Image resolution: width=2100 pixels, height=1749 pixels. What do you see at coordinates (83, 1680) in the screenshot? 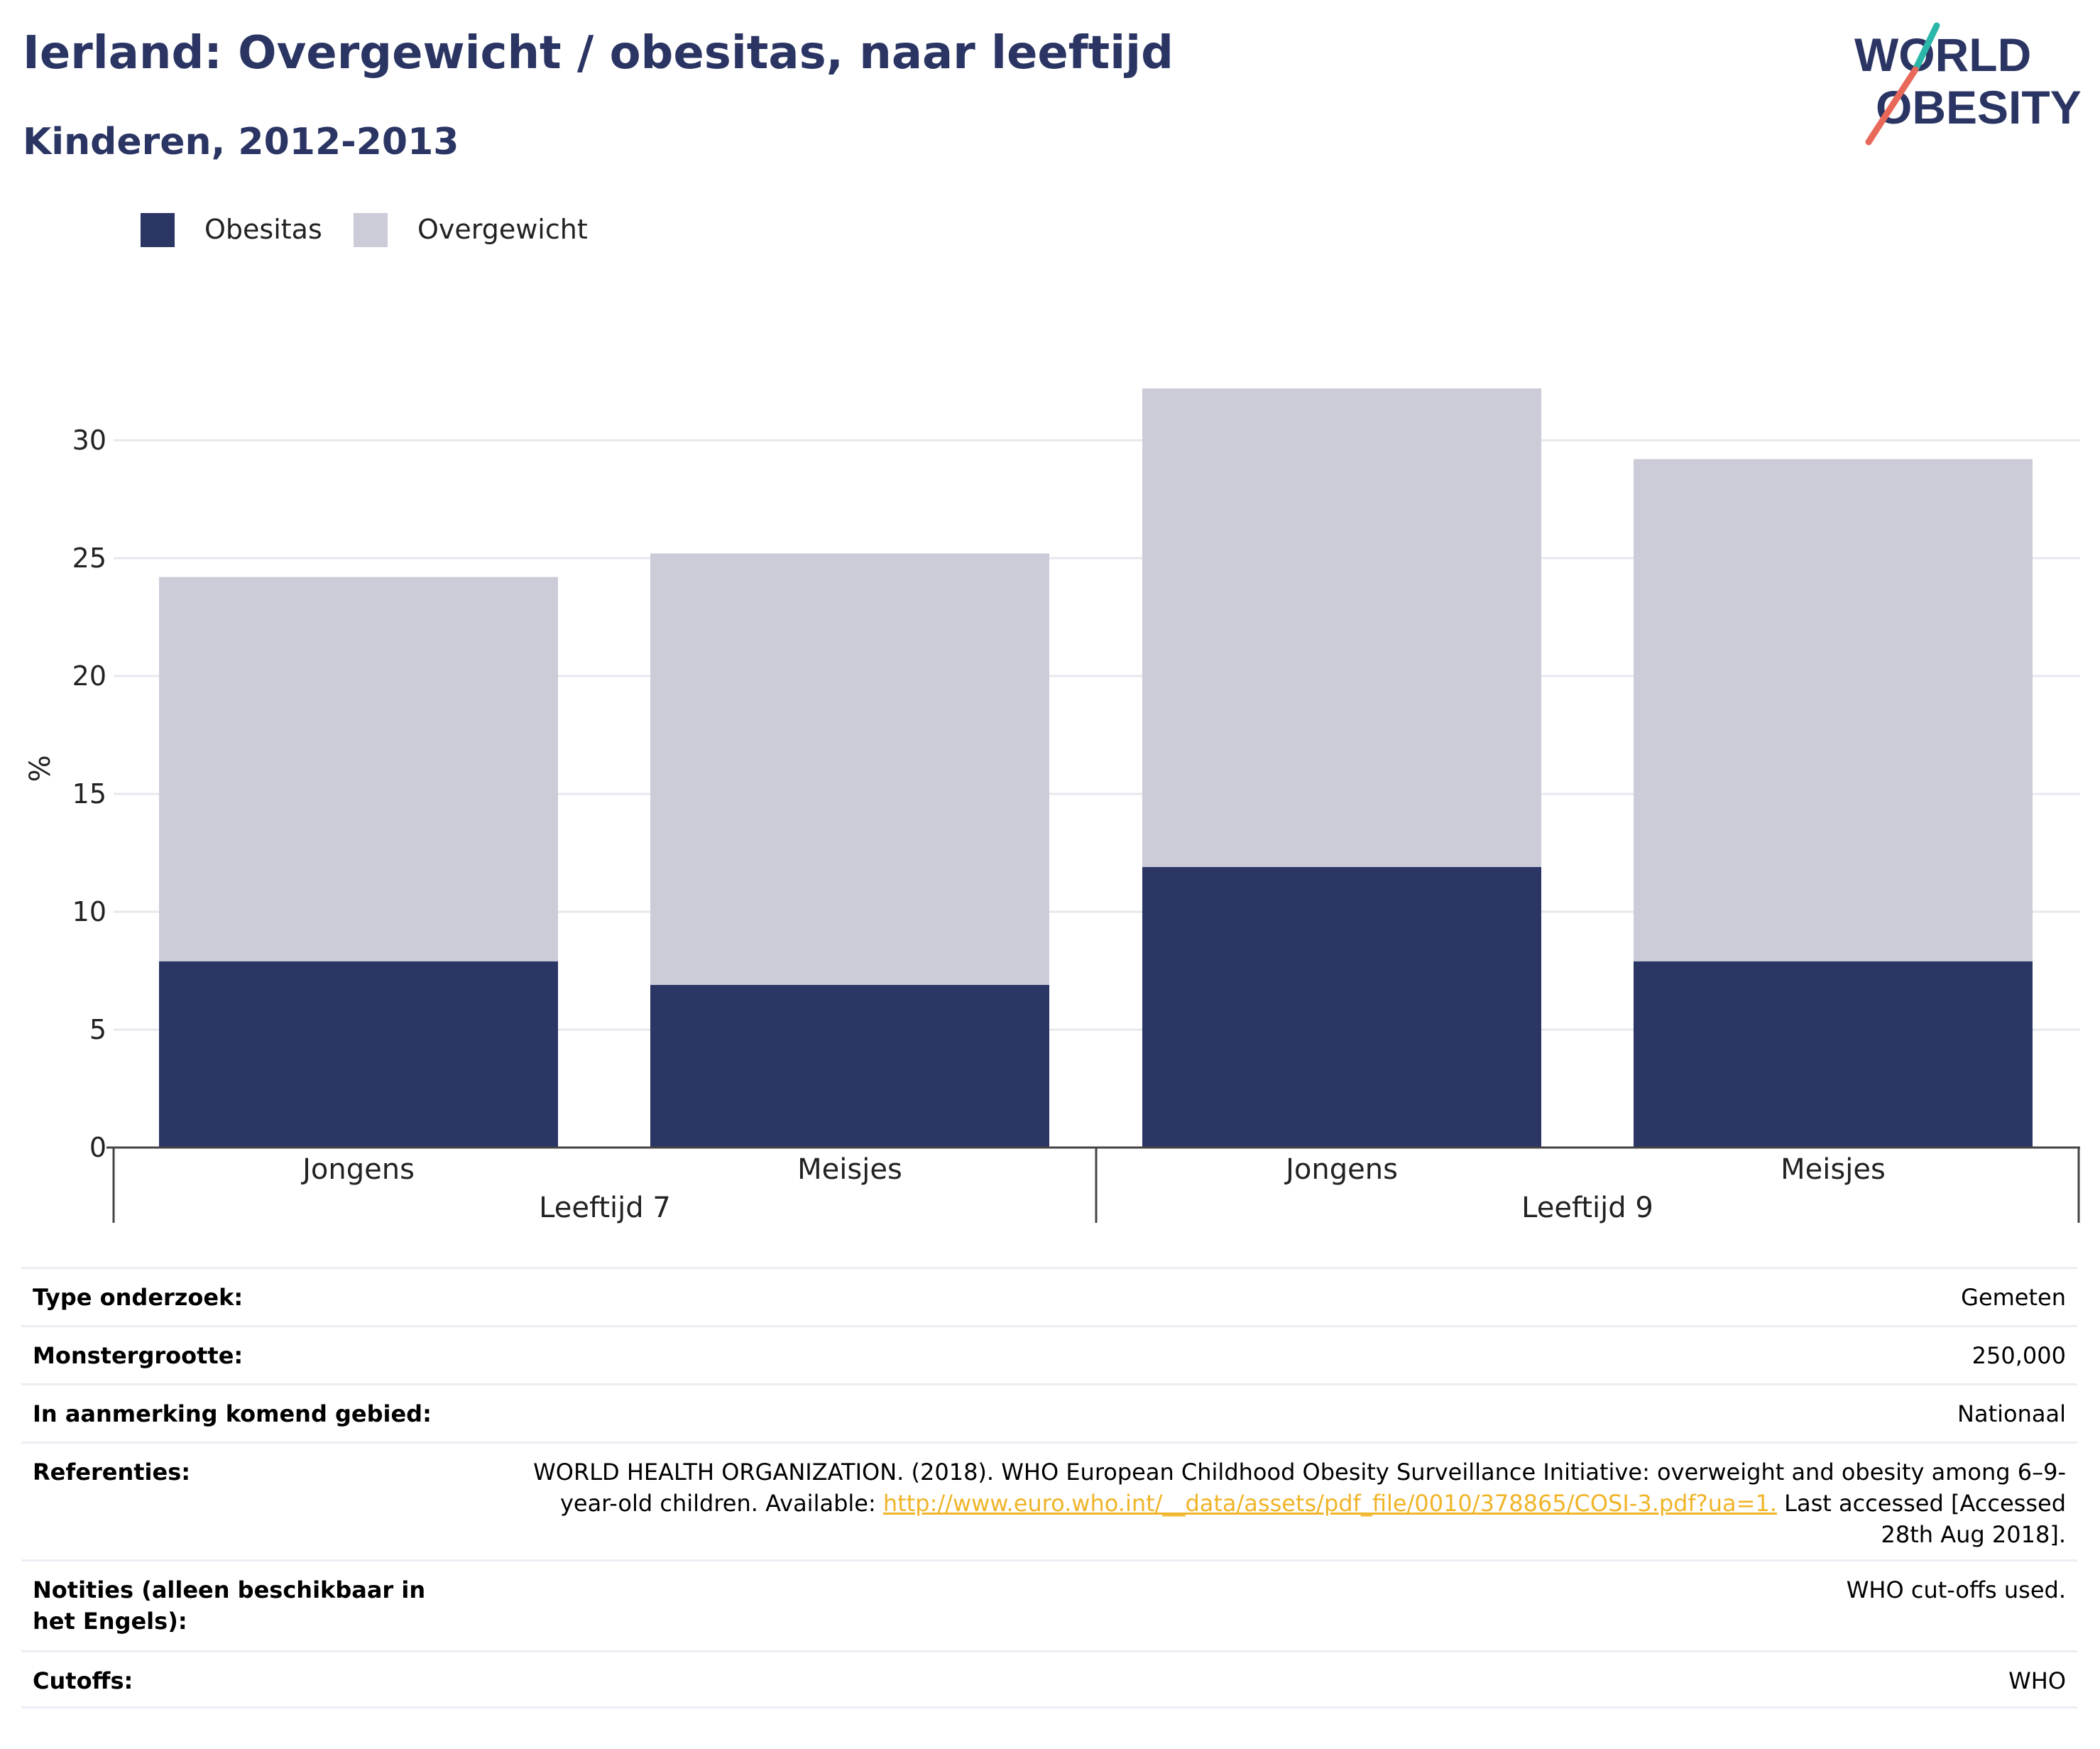
I see `info-key: Cutoffs:` at bounding box center [83, 1680].